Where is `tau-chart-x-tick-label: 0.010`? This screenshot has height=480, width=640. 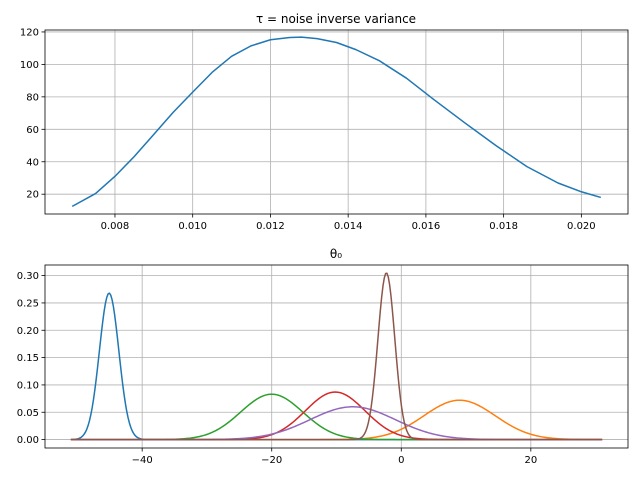
tau-chart-x-tick-label: 0.010 is located at coordinates (192, 226).